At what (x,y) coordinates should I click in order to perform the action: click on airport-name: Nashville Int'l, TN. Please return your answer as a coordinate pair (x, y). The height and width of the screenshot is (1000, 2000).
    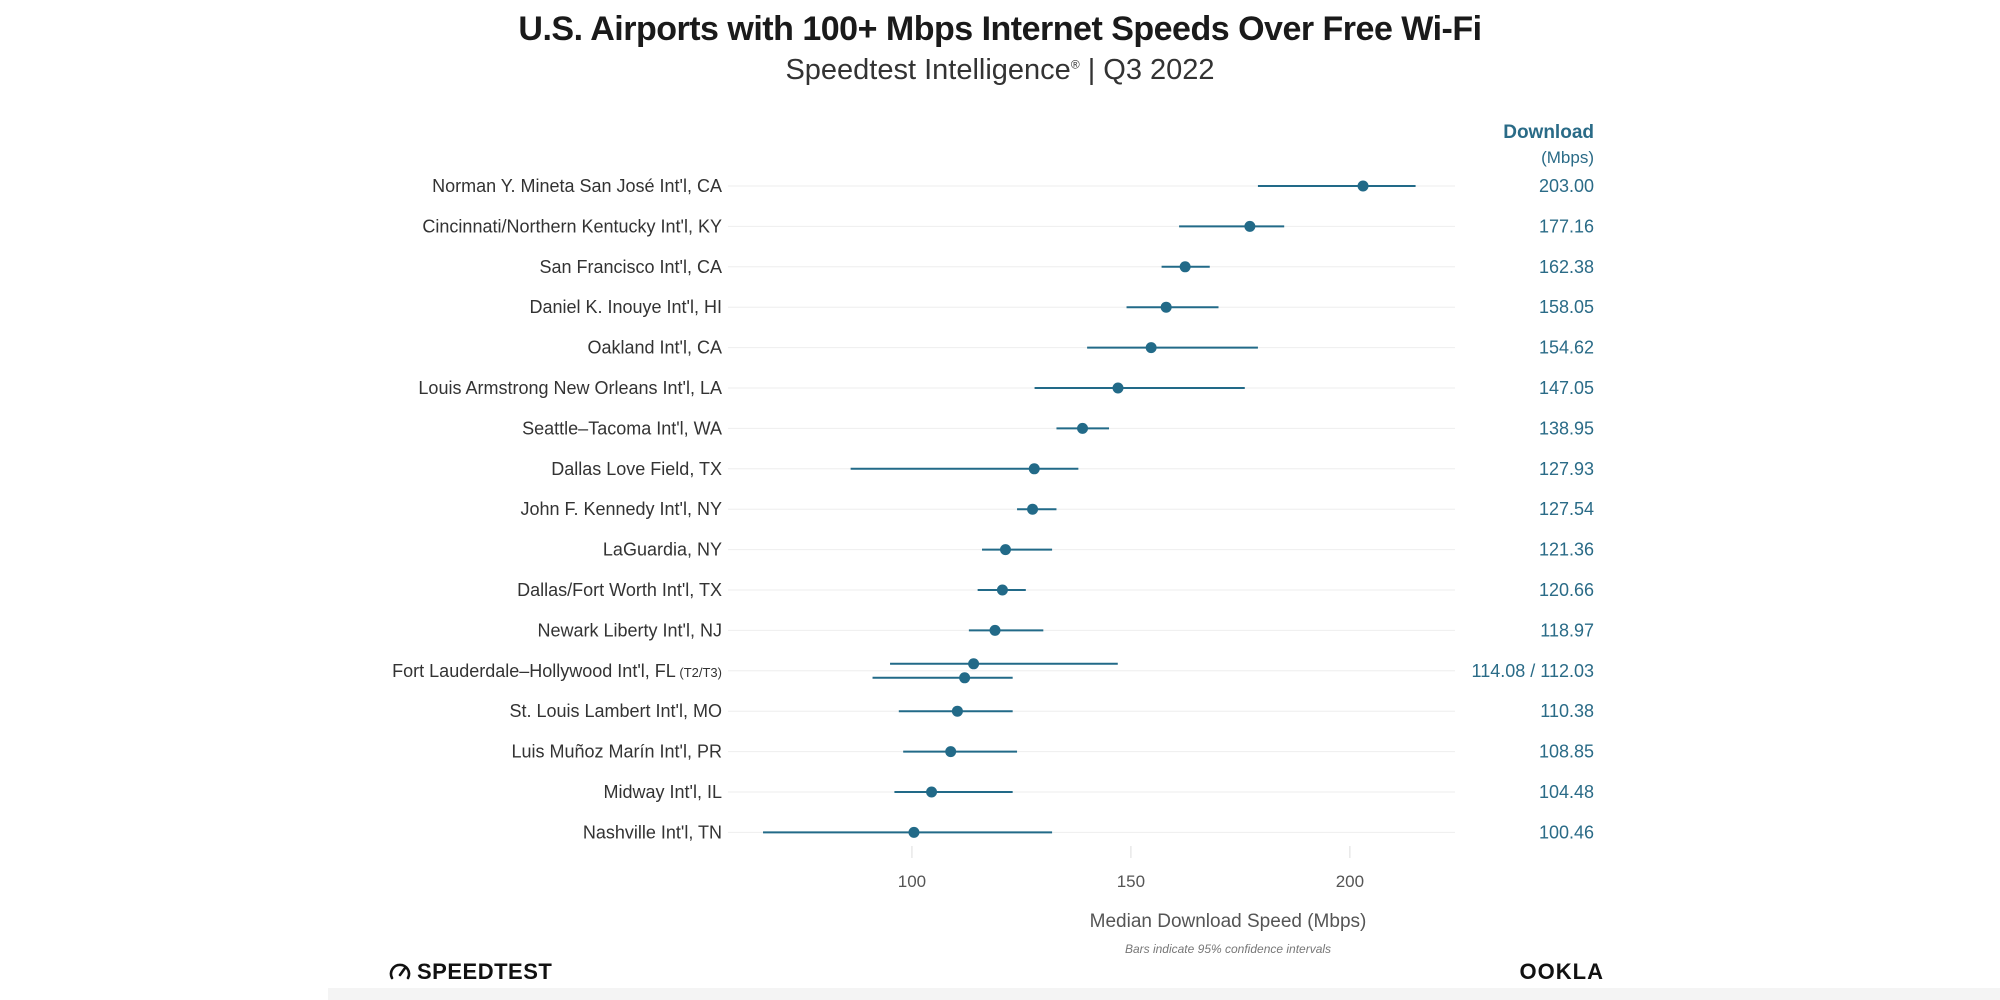
    Looking at the image, I should click on (652, 832).